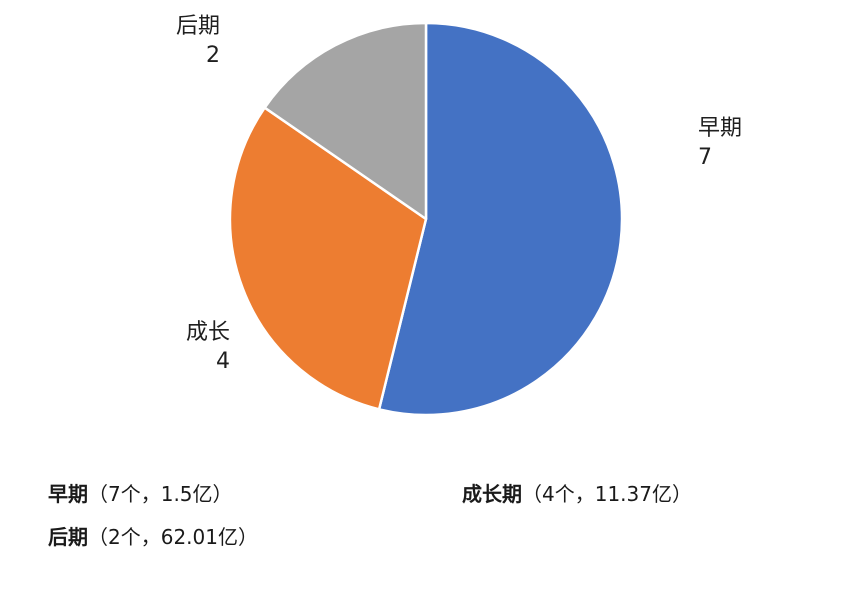 This screenshot has height=607, width=853. Describe the element at coordinates (345, 121) in the screenshot. I see `pie-slice-late` at that location.